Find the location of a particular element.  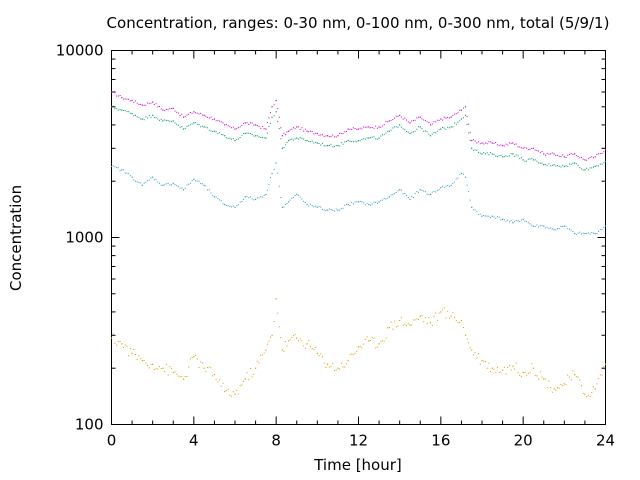

x-tick-label: 24 is located at coordinates (605, 441).